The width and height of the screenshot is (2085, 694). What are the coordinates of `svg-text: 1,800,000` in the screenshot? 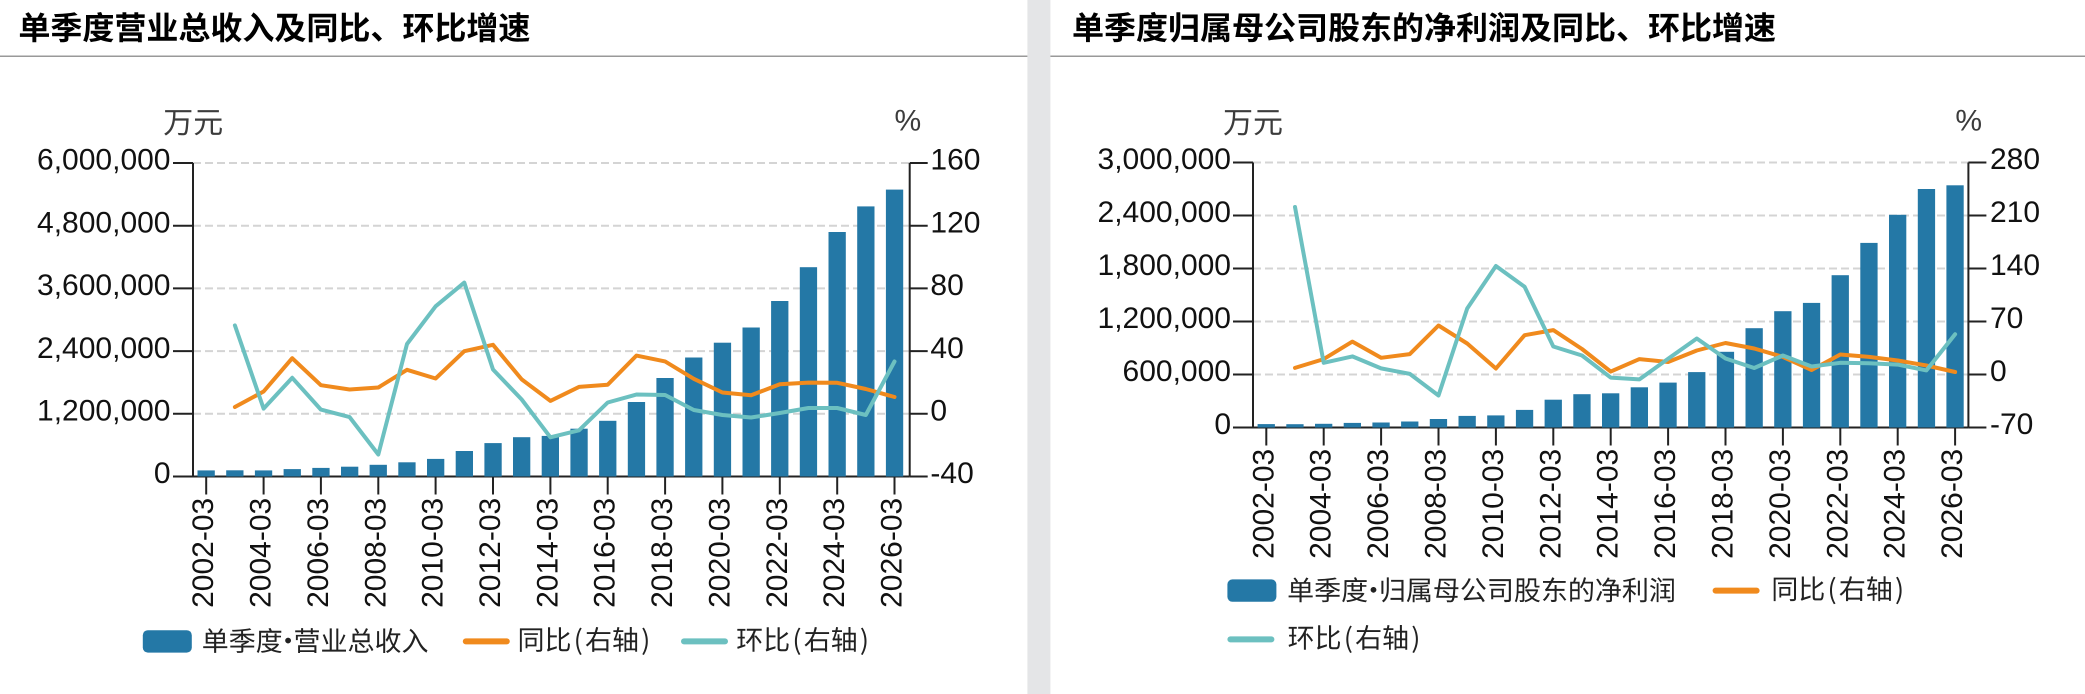 It's located at (1164, 265).